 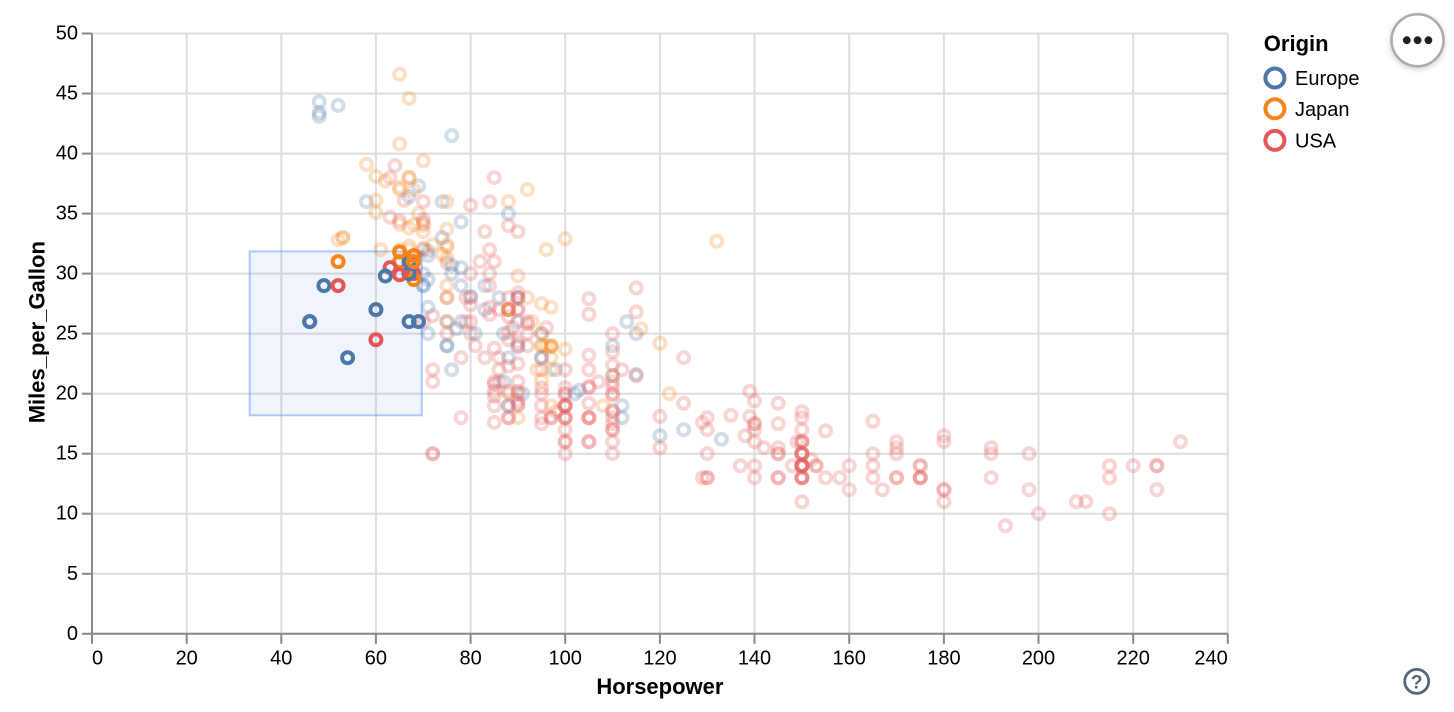 I want to click on svg-text: 25, so click(x=67, y=334).